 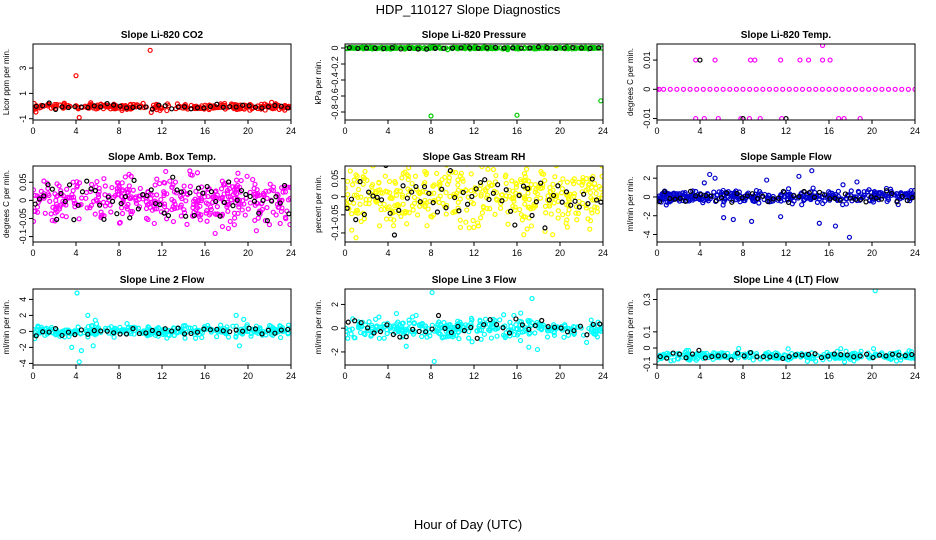 What do you see at coordinates (786, 82) in the screenshot?
I see `plot-frame` at bounding box center [786, 82].